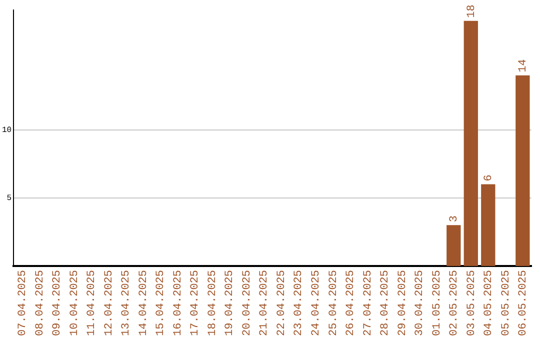 This screenshot has height=340, width=540. I want to click on x-tick-label: 05.05.2025, so click(506, 303).